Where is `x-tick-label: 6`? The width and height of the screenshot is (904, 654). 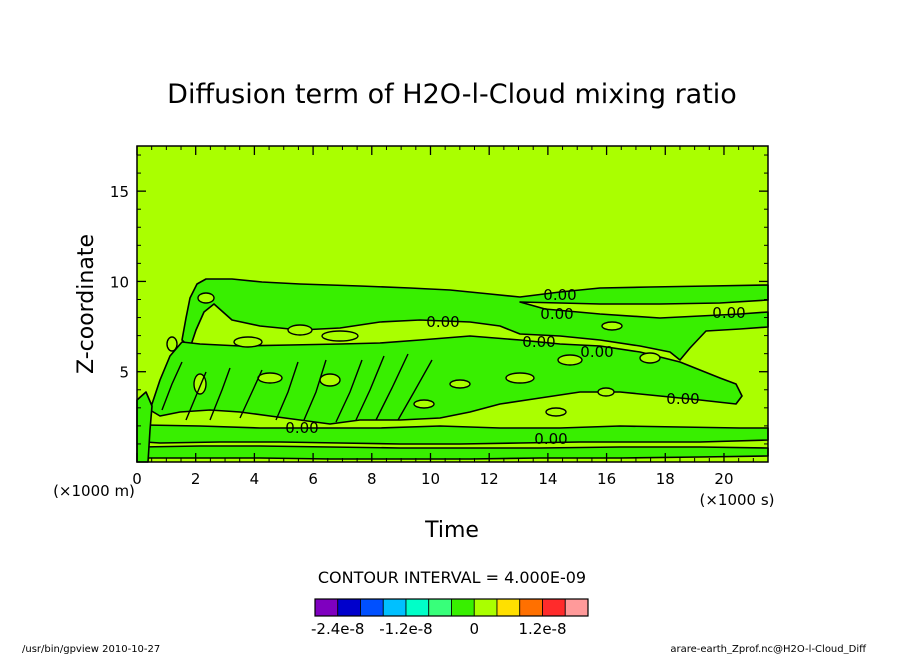 x-tick-label: 6 is located at coordinates (313, 479).